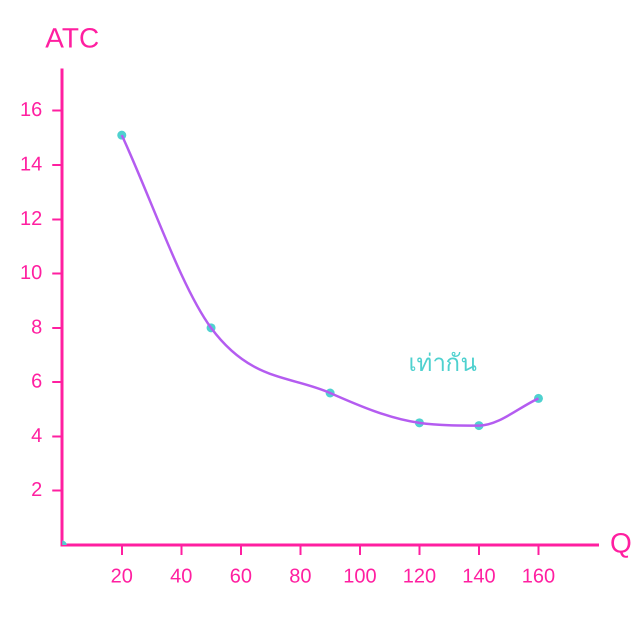  I want to click on x-tick-label: 80, so click(300, 577).